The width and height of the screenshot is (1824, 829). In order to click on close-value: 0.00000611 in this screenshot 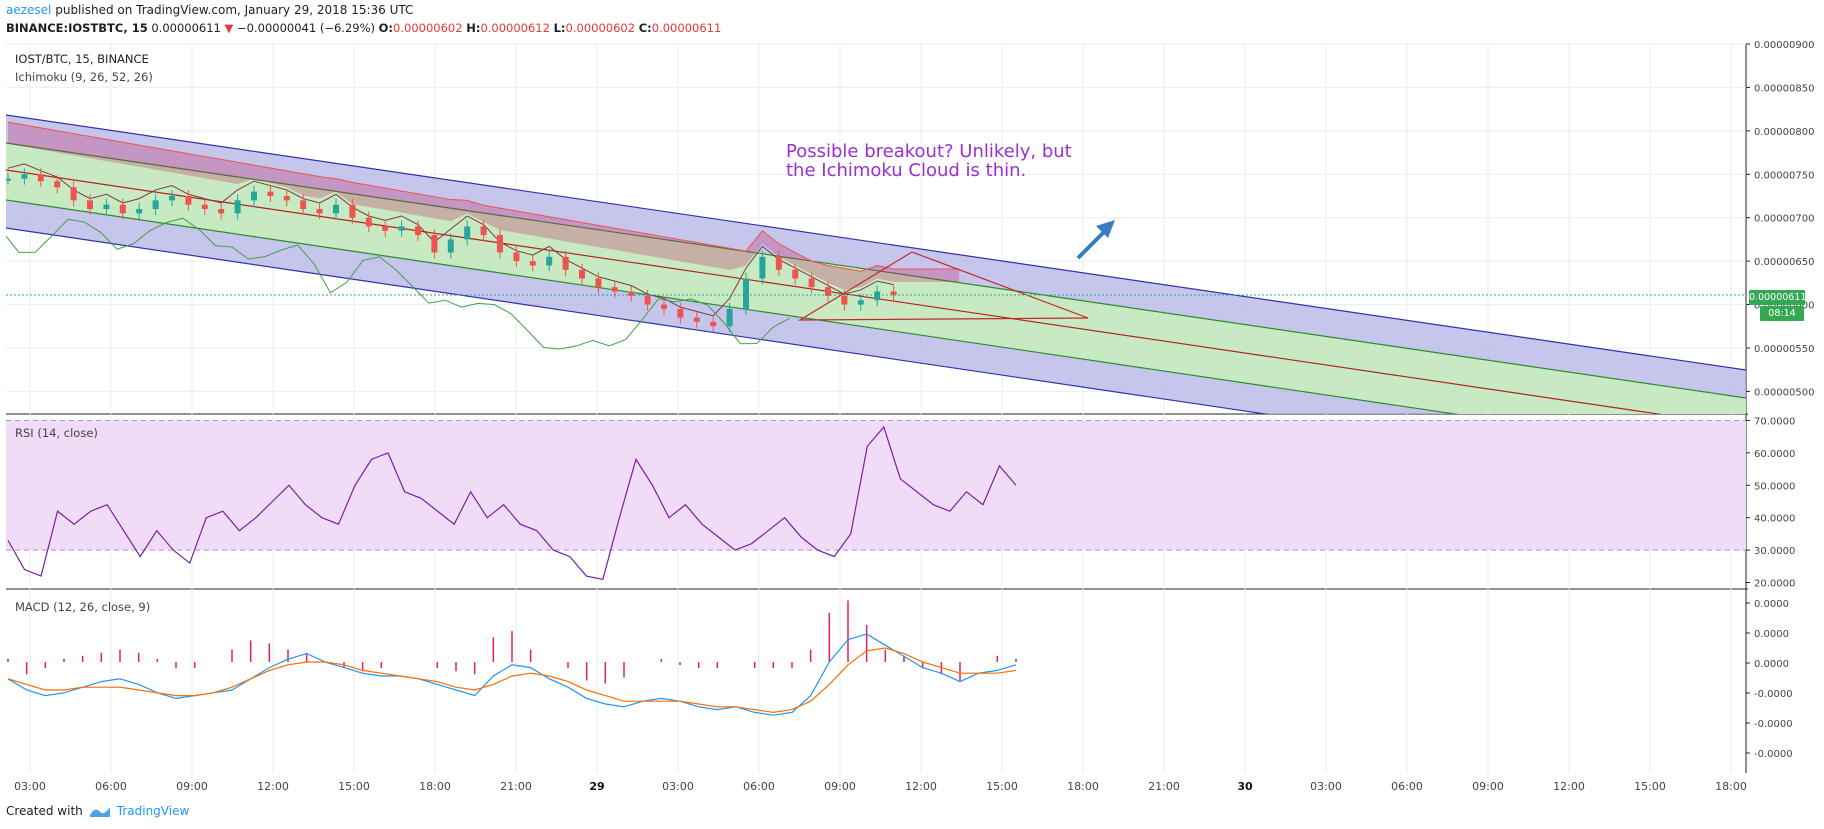, I will do `click(686, 28)`.